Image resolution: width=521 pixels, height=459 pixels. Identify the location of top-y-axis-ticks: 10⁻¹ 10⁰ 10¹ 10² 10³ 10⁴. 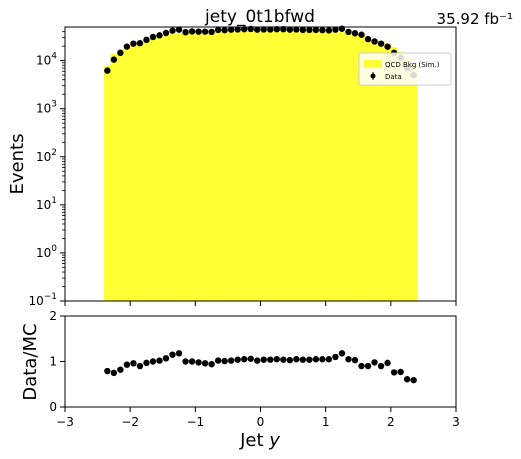
(46, 169).